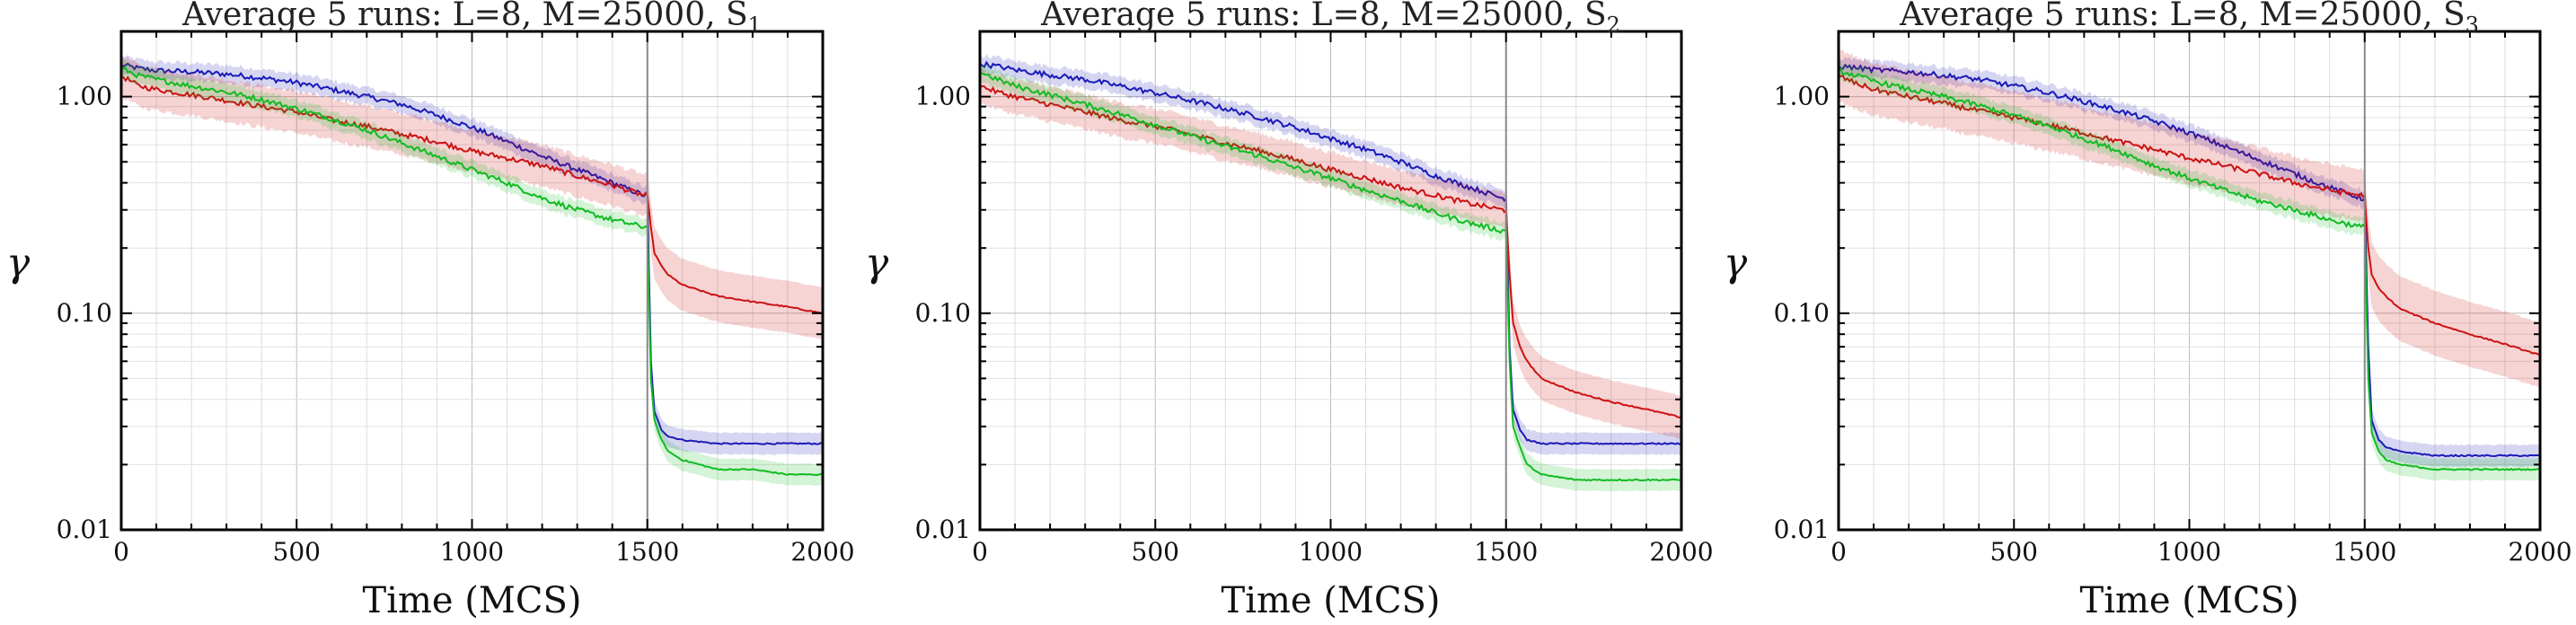 Image resolution: width=2576 pixels, height=625 pixels. Describe the element at coordinates (1613, 25) in the screenshot. I see `chart-title-subscript: 2` at that location.